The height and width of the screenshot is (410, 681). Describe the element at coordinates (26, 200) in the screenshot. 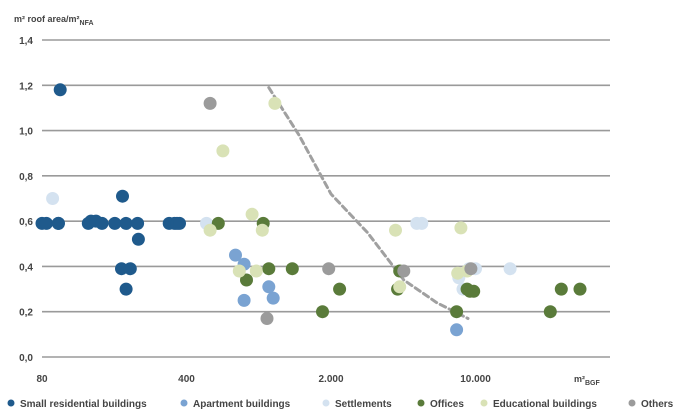

I see `y-axis-ticks: 0,0 0,2 0,4 0,6 0,8 1,0 1,2 1,4` at that location.